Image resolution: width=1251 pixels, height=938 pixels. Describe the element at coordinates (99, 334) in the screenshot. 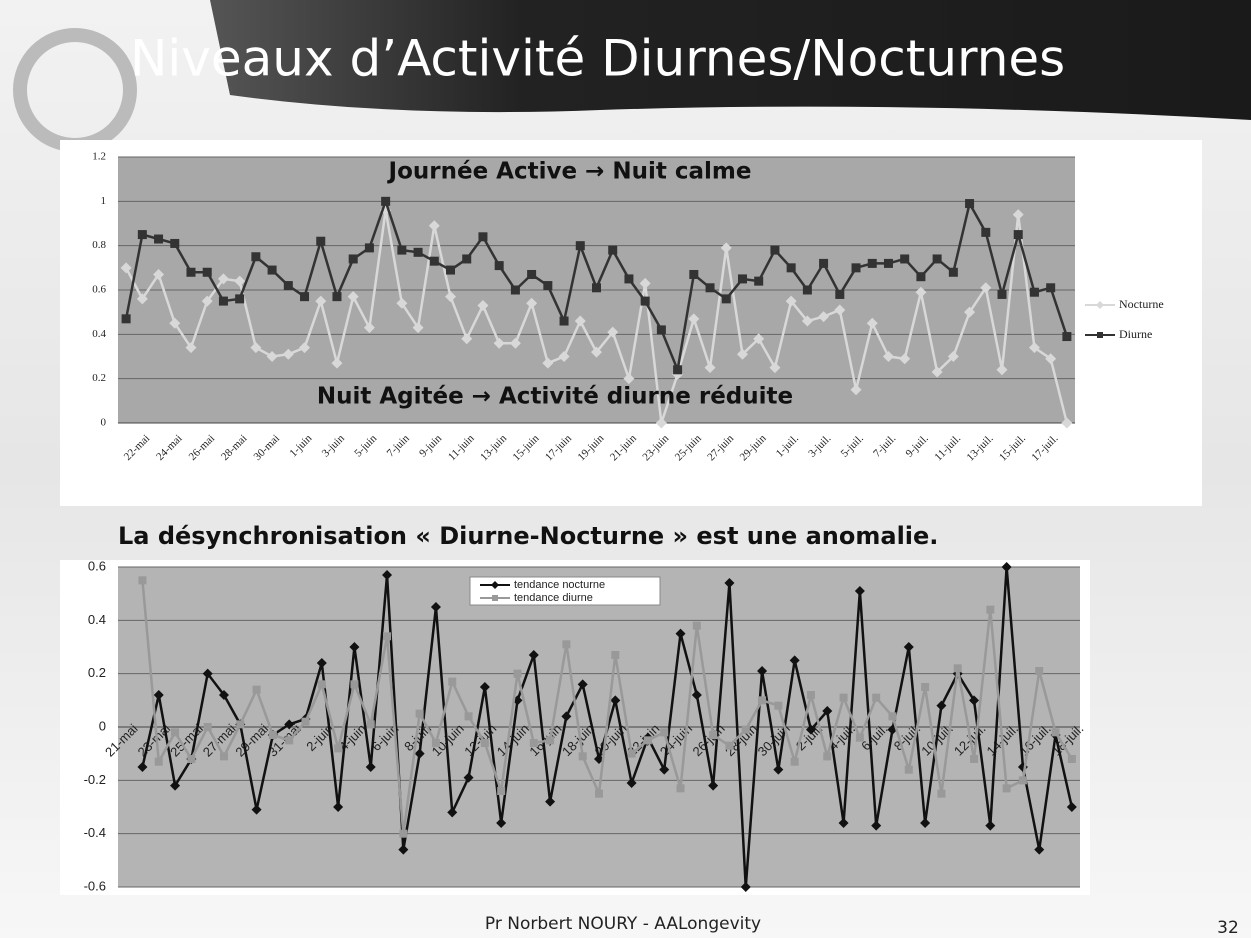

I see `y-tick-label: 0.4` at that location.